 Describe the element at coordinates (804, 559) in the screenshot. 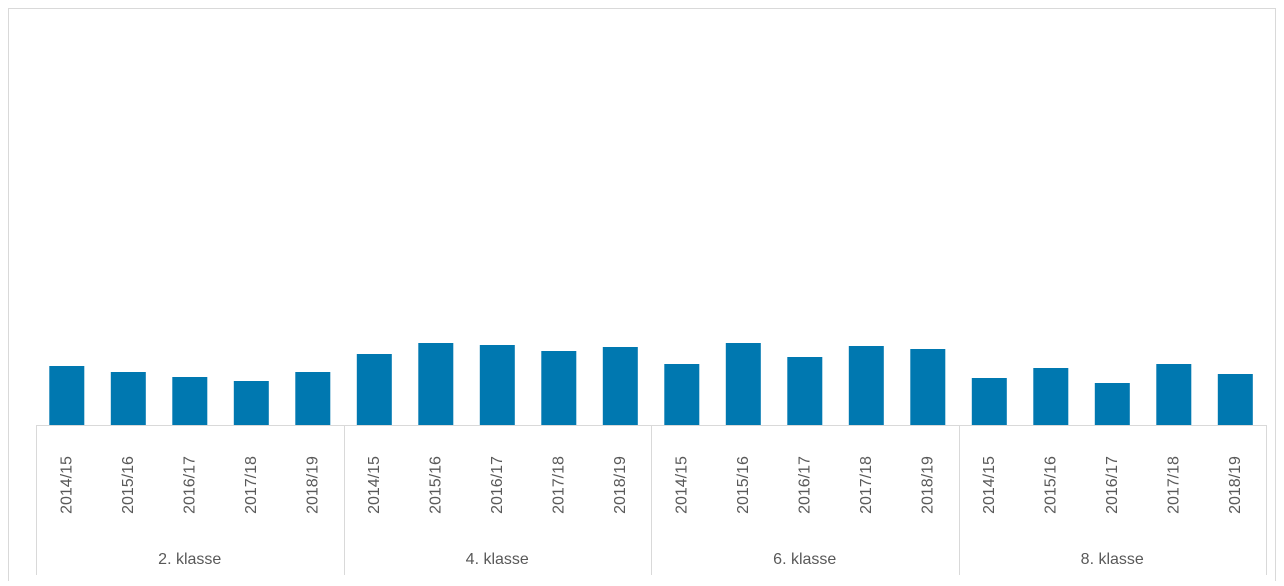

I see `group-label: 6. klasse` at that location.